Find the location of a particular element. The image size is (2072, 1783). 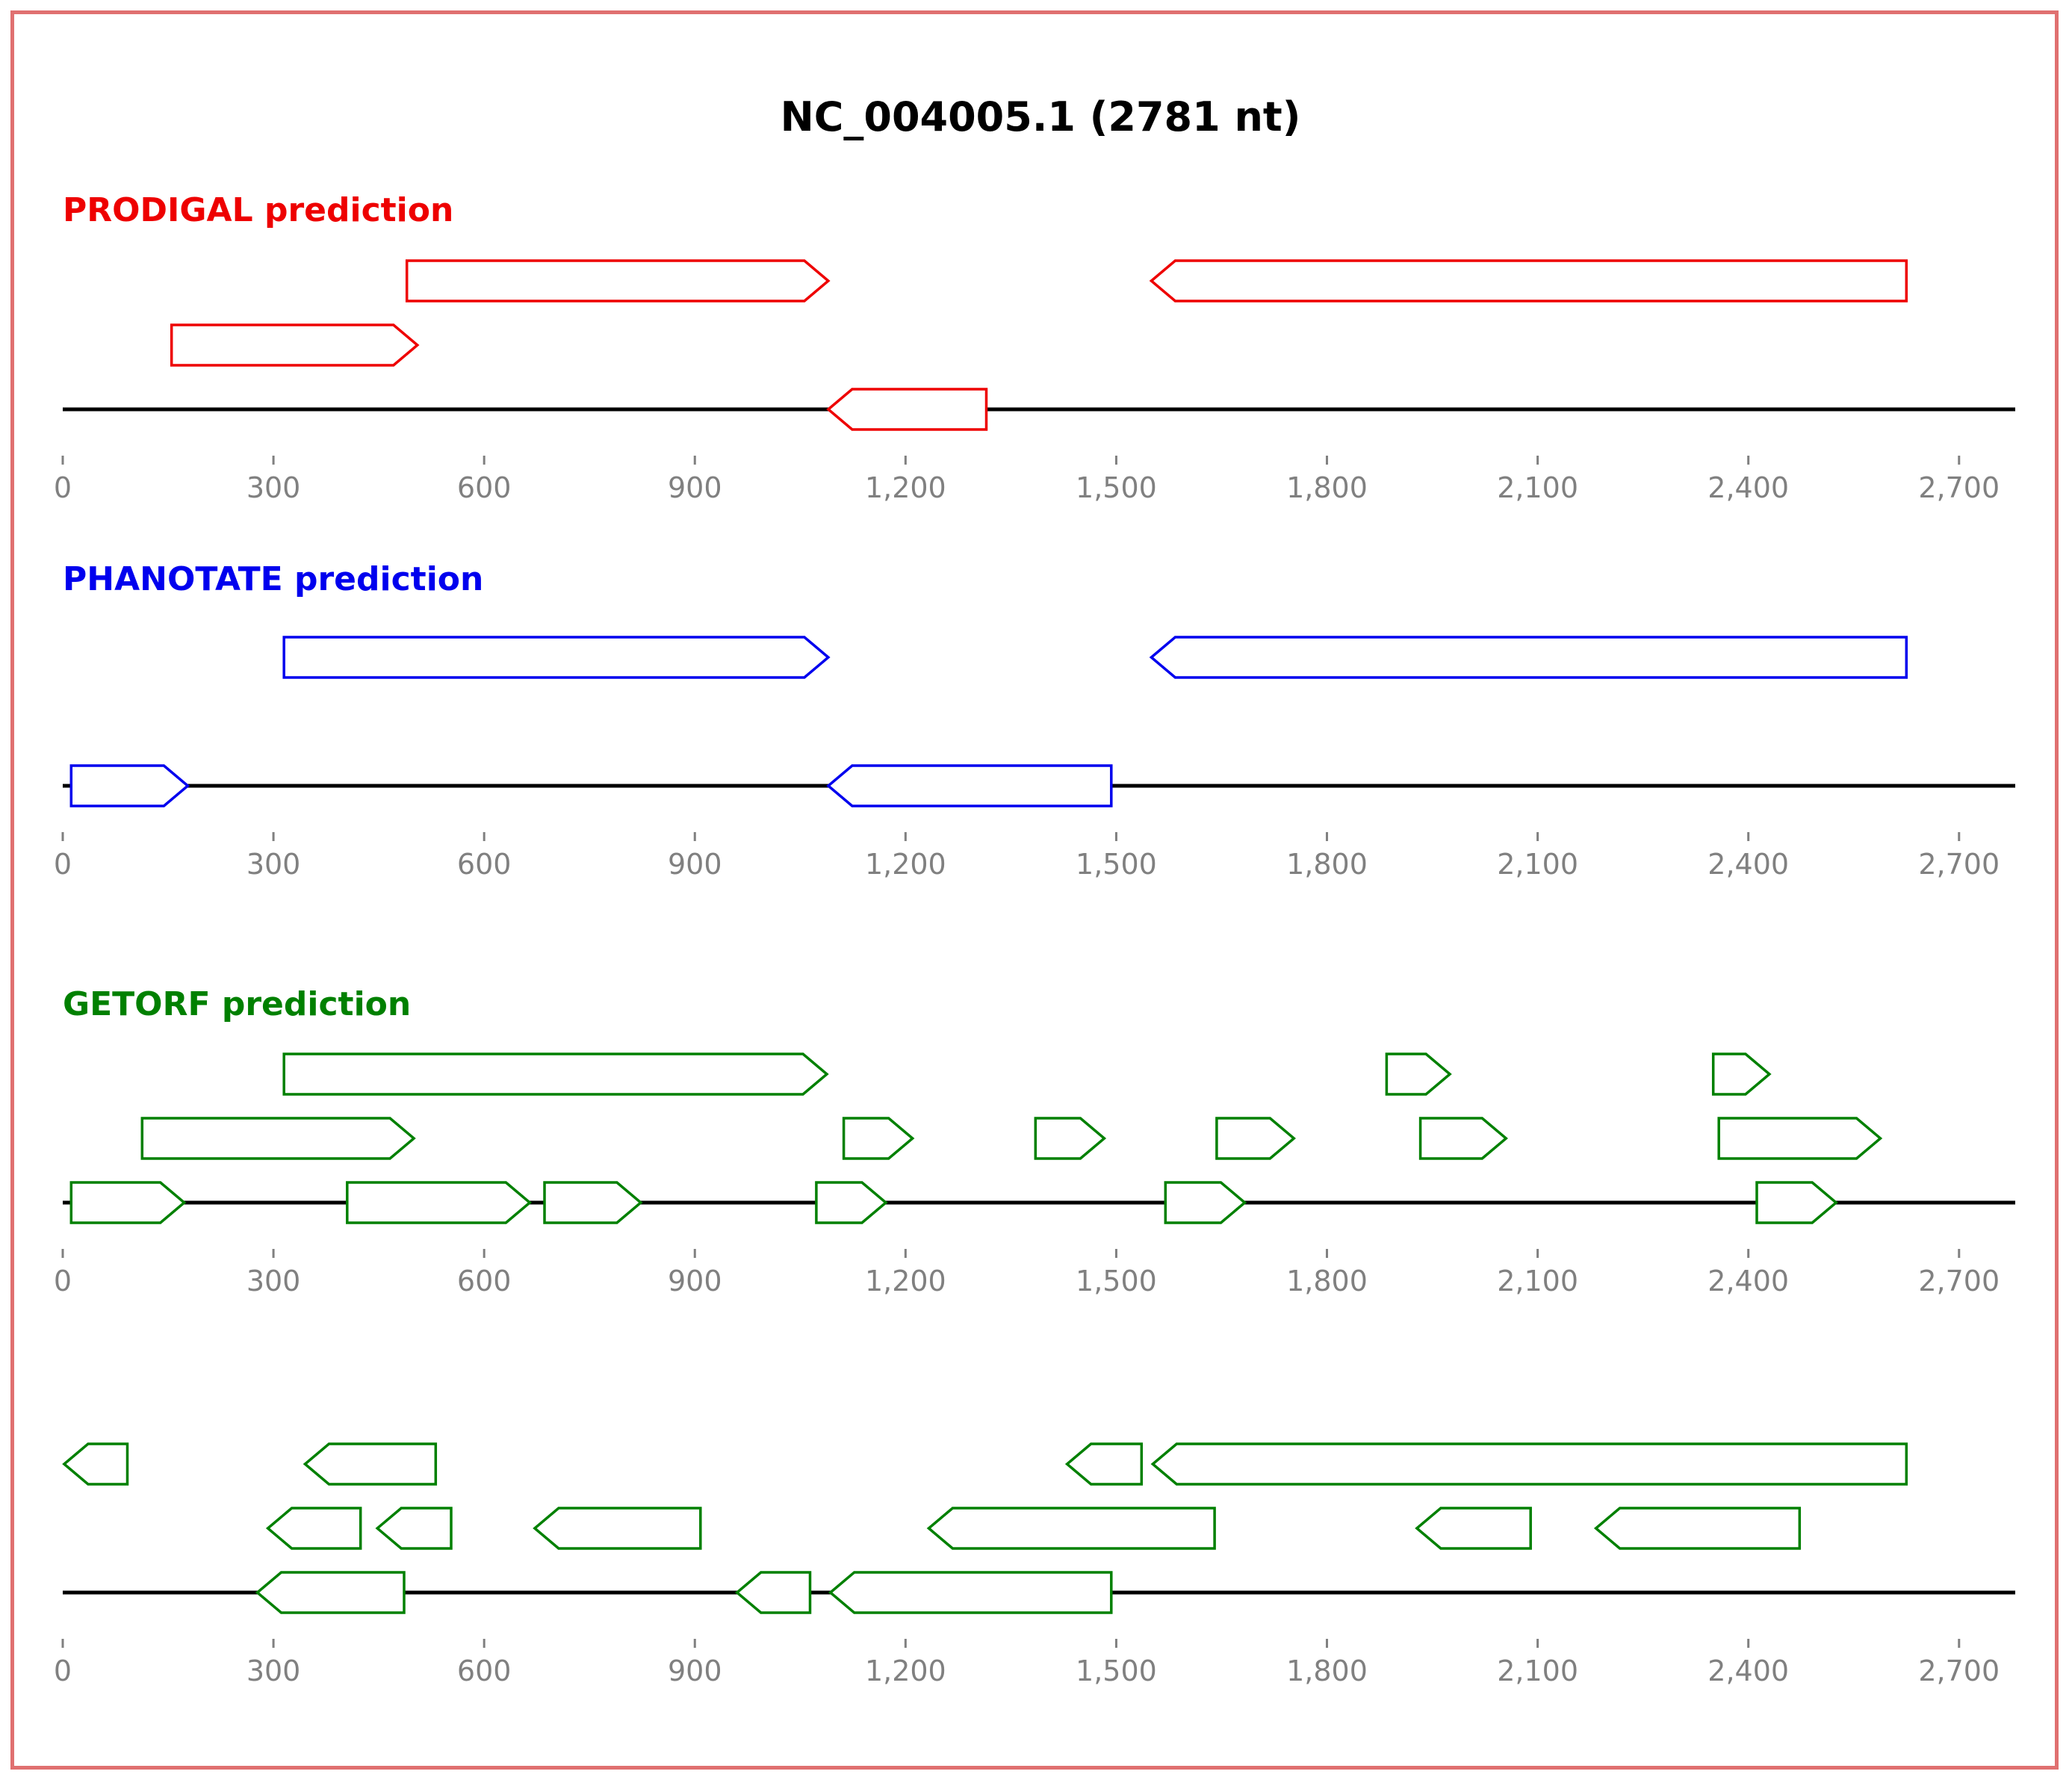

figure-title: NC_004005.1 (2781 nt) is located at coordinates (1041, 116).